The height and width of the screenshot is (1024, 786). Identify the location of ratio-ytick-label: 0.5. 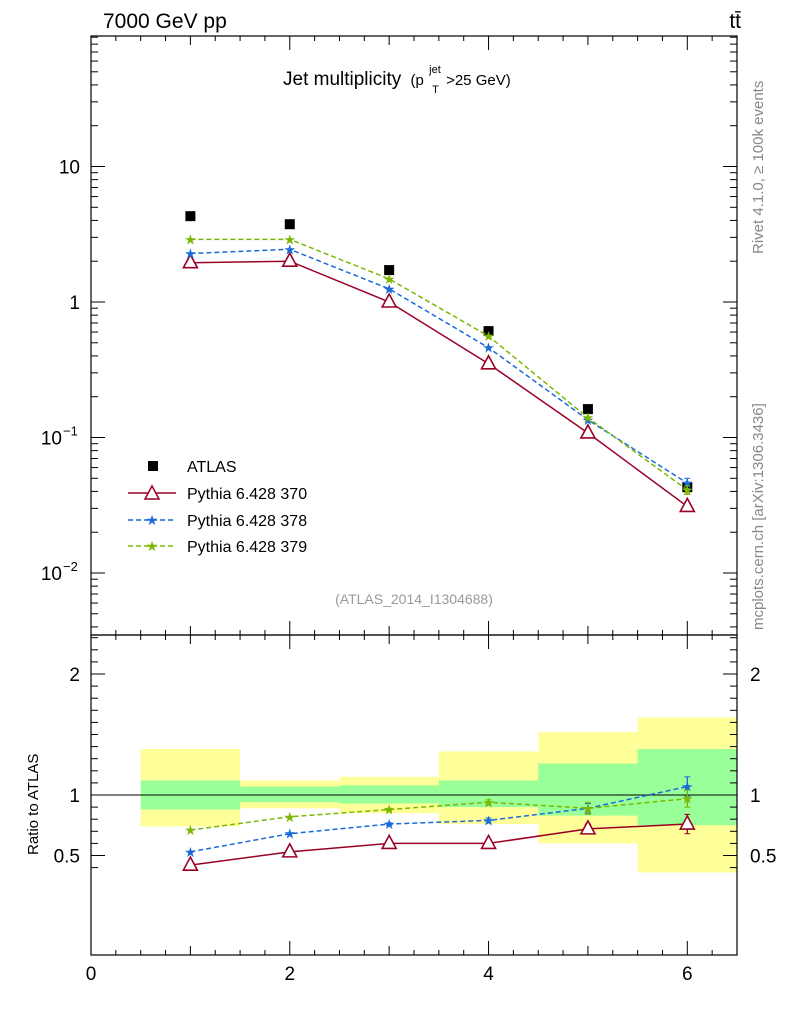
(67, 857).